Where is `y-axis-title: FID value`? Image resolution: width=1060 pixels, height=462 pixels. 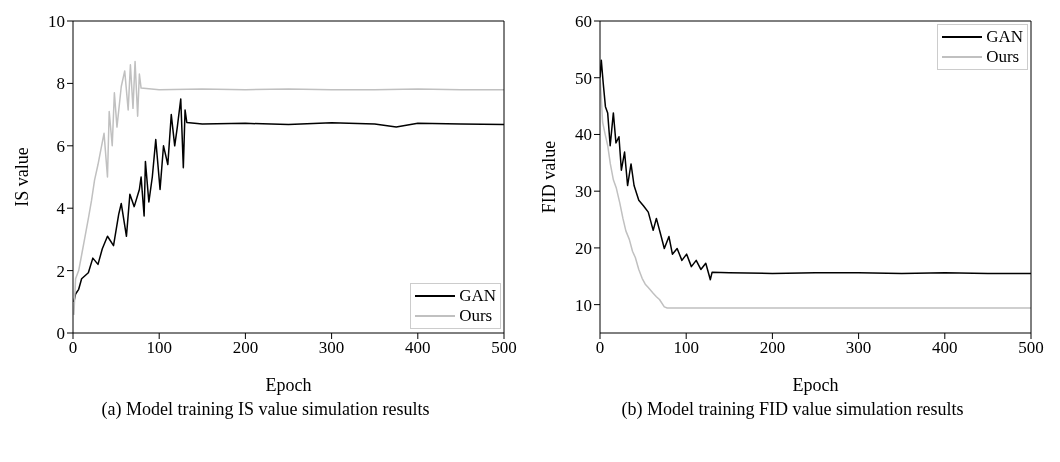
y-axis-title: FID value is located at coordinates (549, 177).